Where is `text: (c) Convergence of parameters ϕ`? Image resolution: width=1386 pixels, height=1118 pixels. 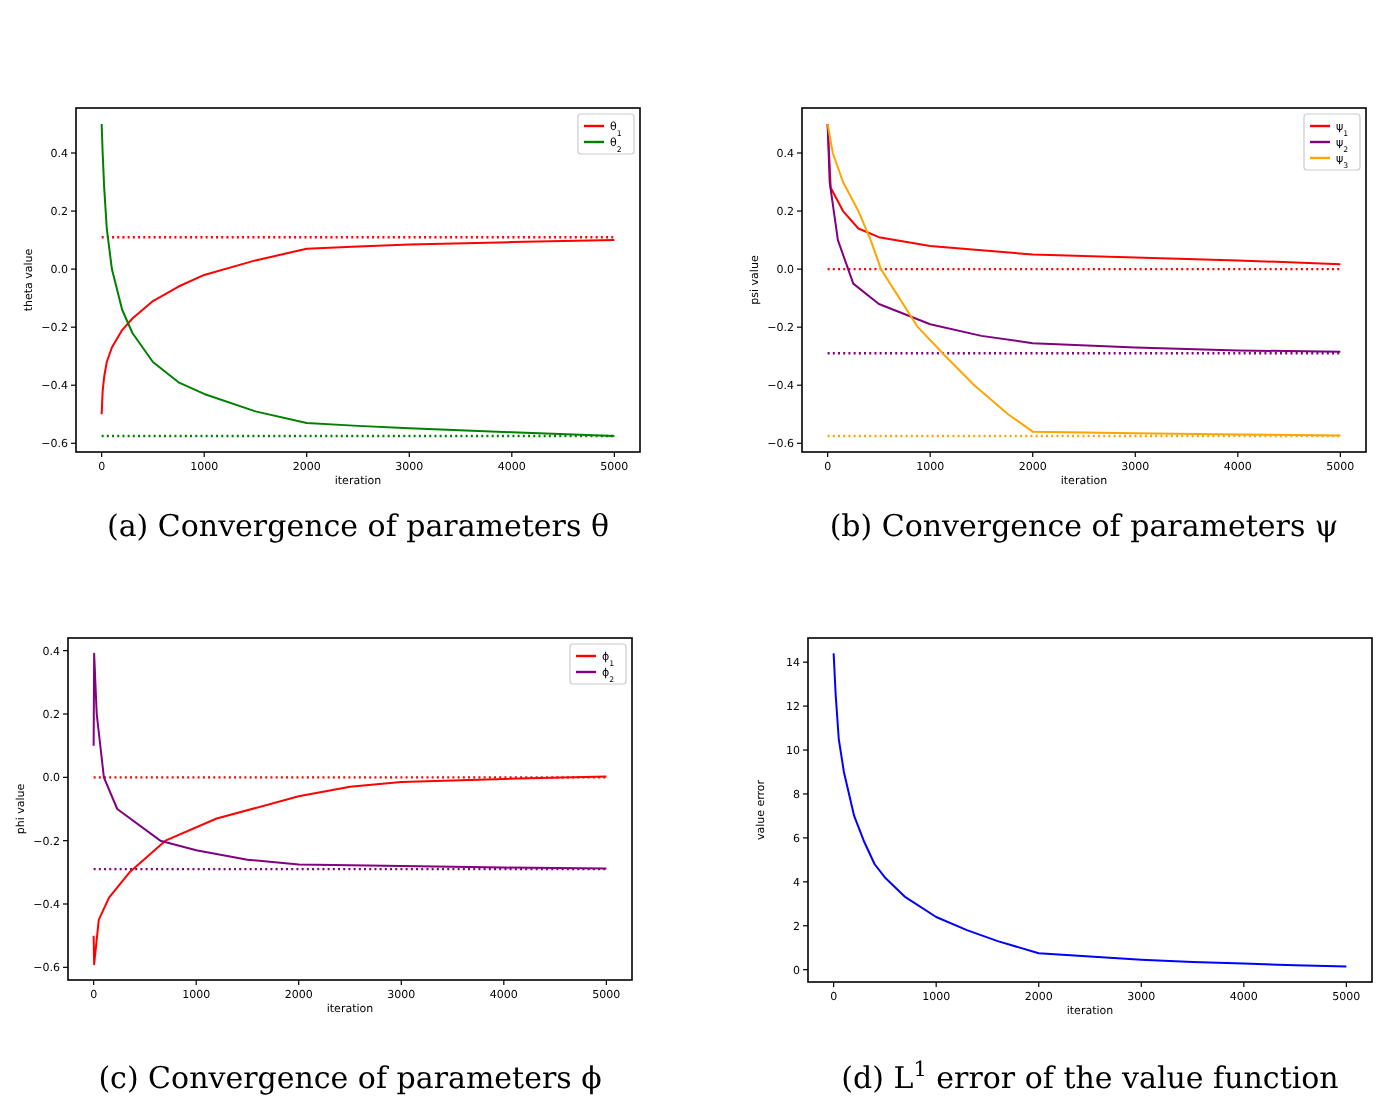
text: (c) Convergence of parameters ϕ is located at coordinates (350, 1078).